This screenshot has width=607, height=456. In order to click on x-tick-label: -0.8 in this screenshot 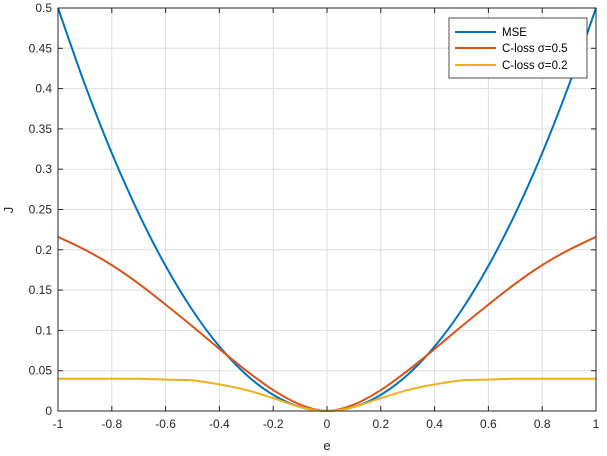, I will do `click(111, 424)`.